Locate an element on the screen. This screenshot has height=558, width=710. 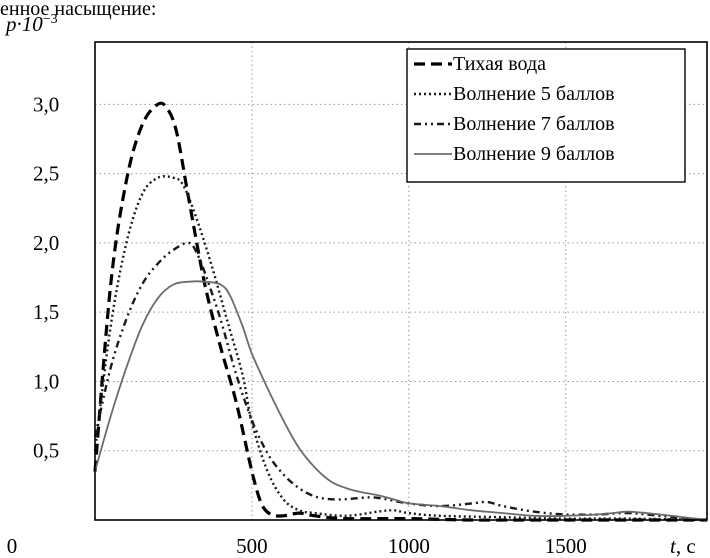
y-tick-label: 0,5 is located at coordinates (46, 451).